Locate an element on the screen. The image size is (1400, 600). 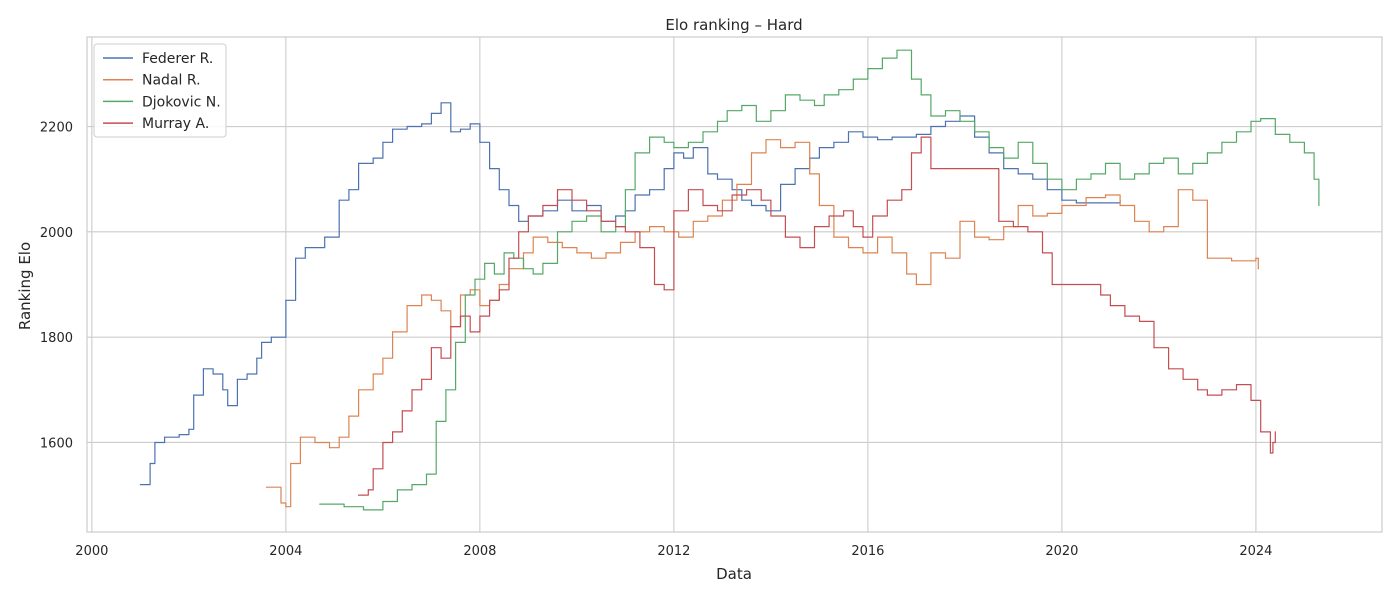
y-tick-label: 1800 is located at coordinates (56, 338).